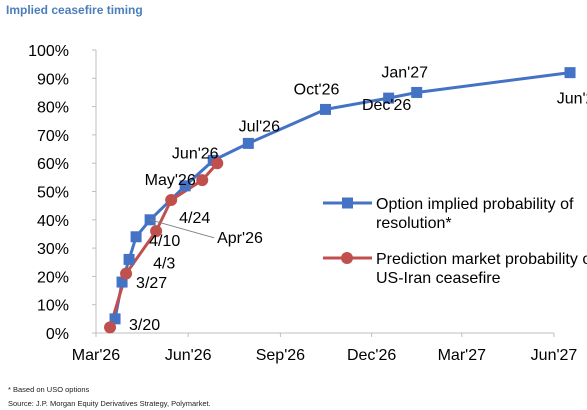  Describe the element at coordinates (53, 221) in the screenshot. I see `y-tick-label: 40%` at that location.